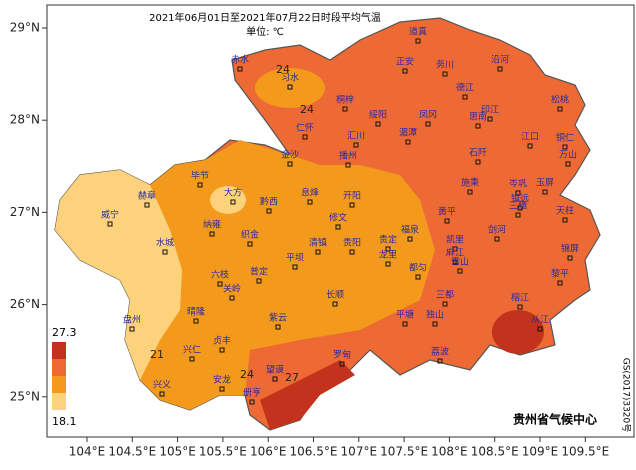 The height and width of the screenshot is (470, 636). What do you see at coordinates (568, 155) in the screenshot?
I see `county-name: 万山` at bounding box center [568, 155].